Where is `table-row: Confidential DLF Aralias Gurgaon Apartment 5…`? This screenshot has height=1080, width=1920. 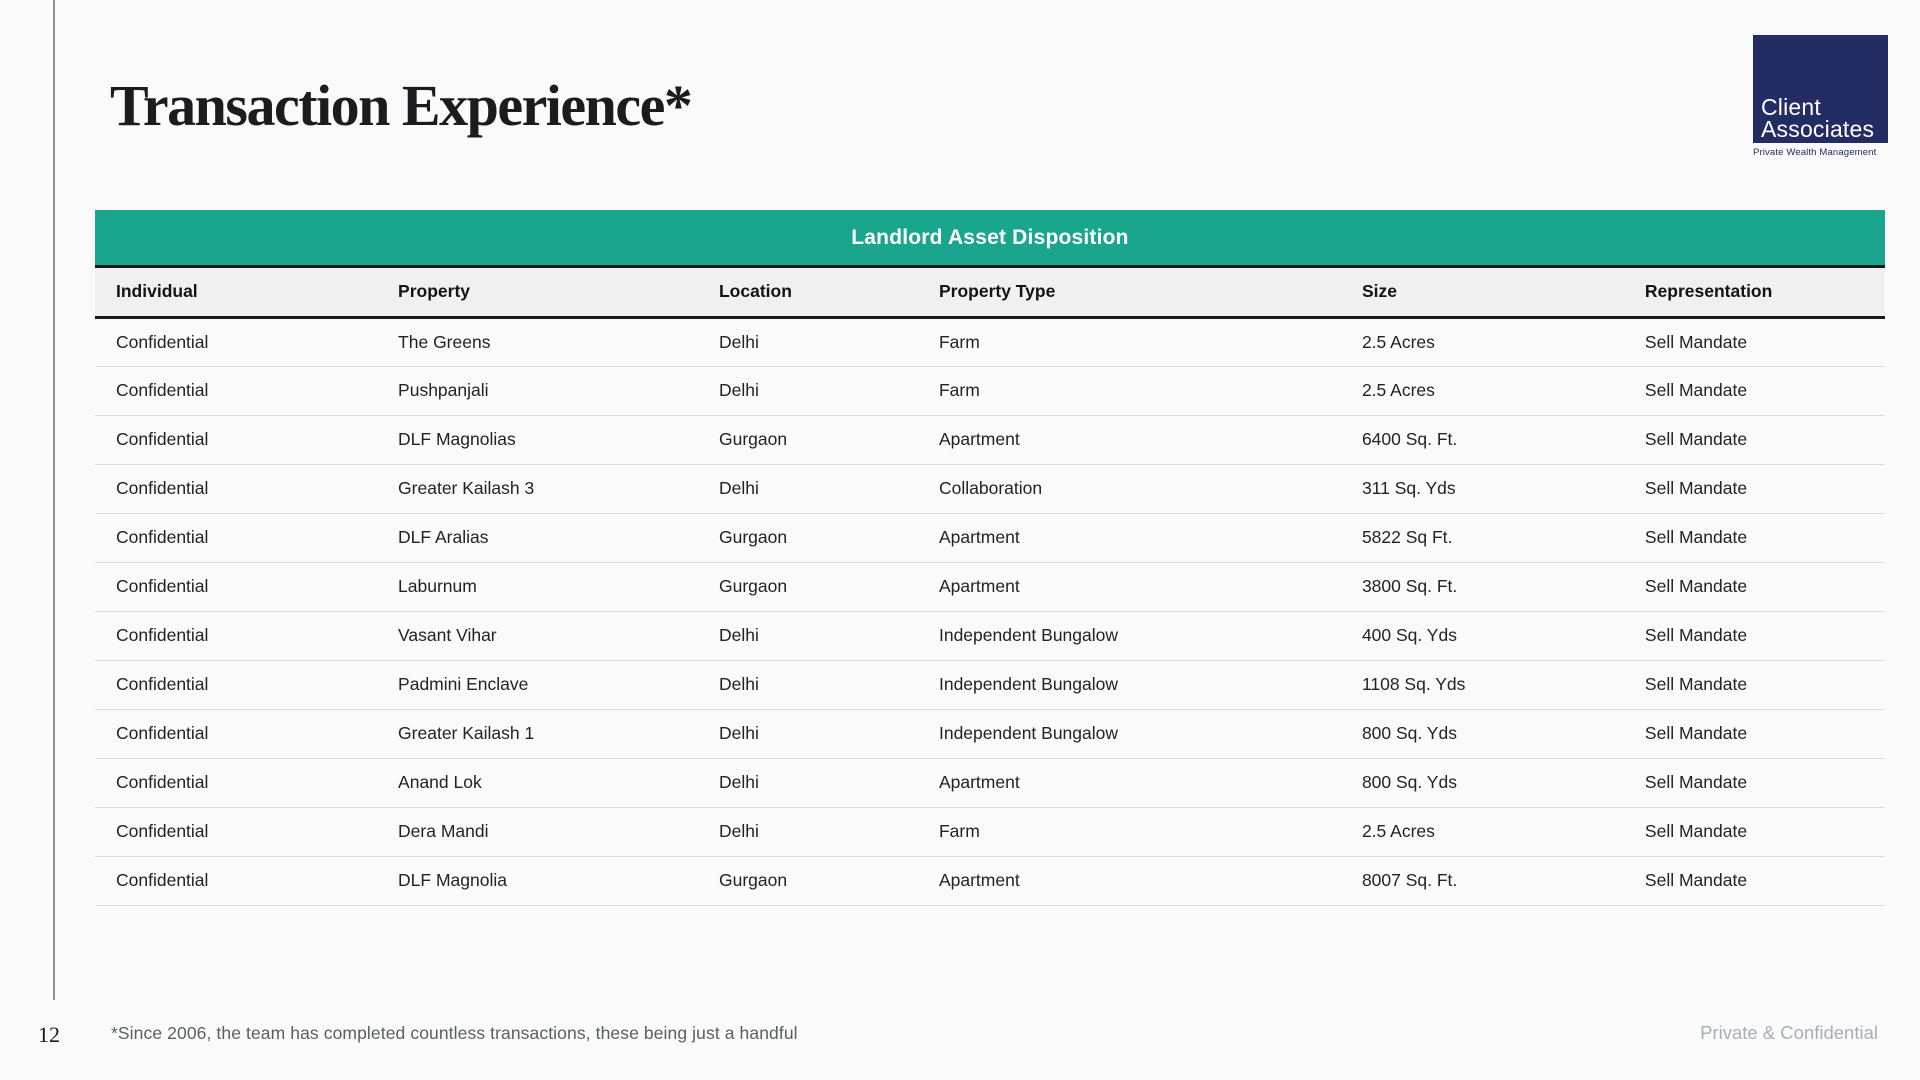
table-row: Confidential DLF Aralias Gurgaon Apartment 5… is located at coordinates (990, 537).